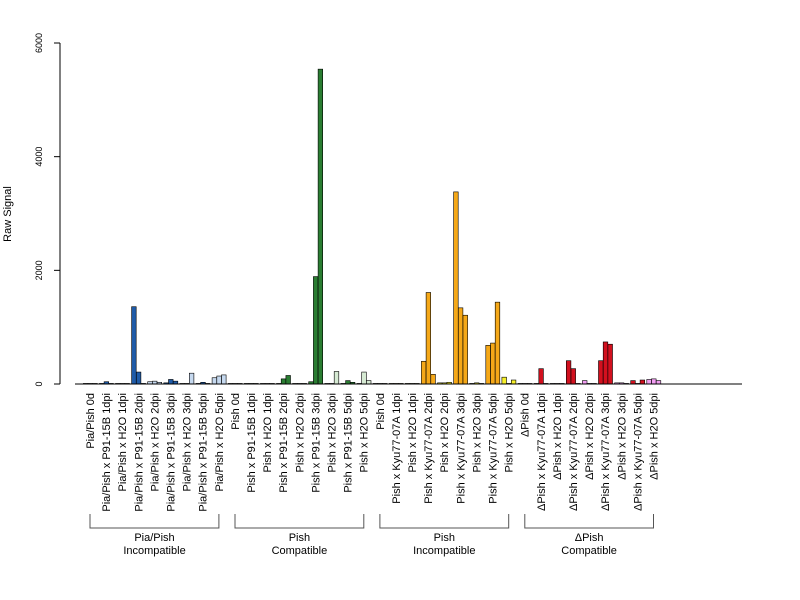 Image resolution: width=800 pixels, height=600 pixels. What do you see at coordinates (188, 442) in the screenshot?
I see `x-tick-label: Pia/Pish x H2O 3dpi` at bounding box center [188, 442].